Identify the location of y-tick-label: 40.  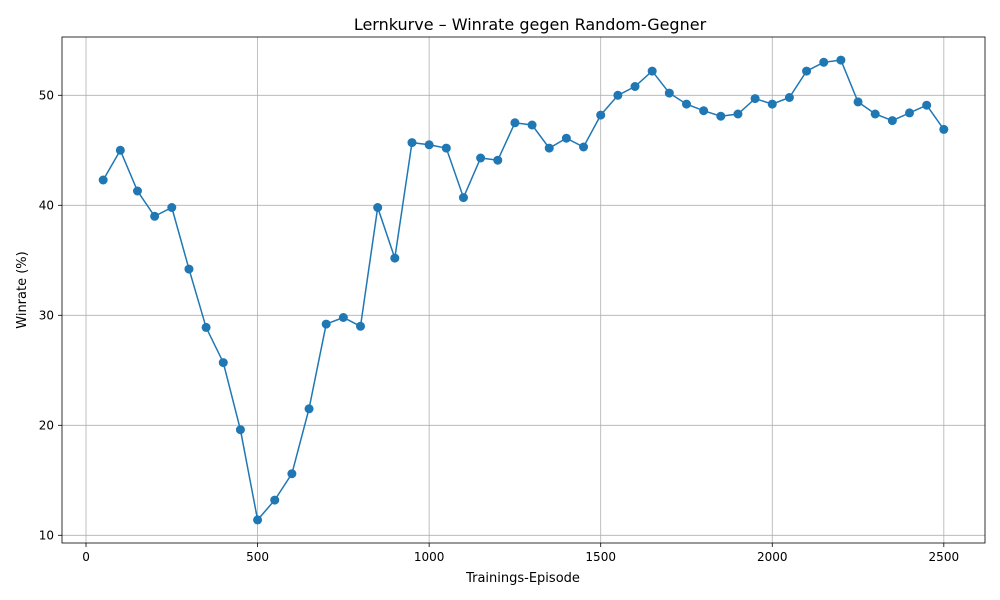
(46, 205).